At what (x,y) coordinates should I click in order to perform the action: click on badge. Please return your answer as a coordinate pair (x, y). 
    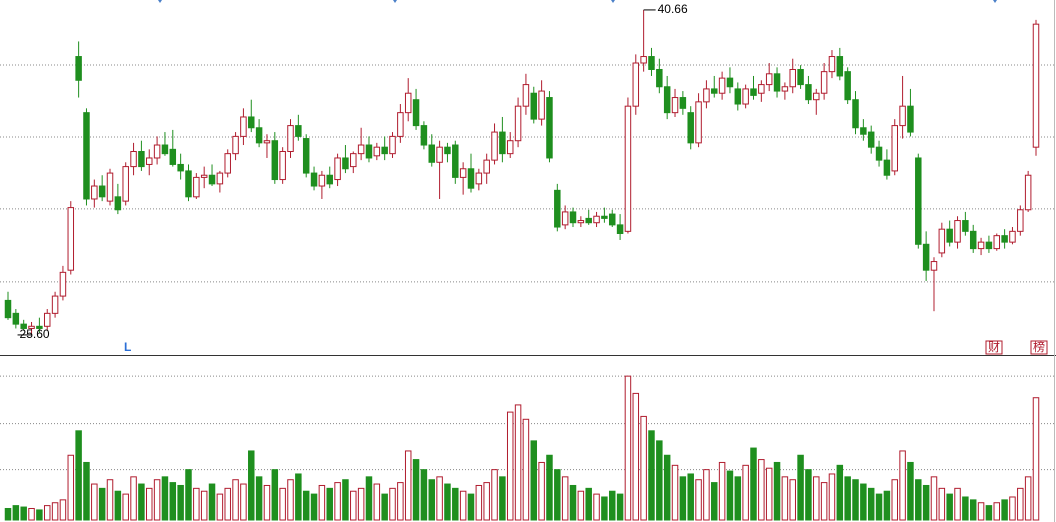
    Looking at the image, I should click on (1039, 347).